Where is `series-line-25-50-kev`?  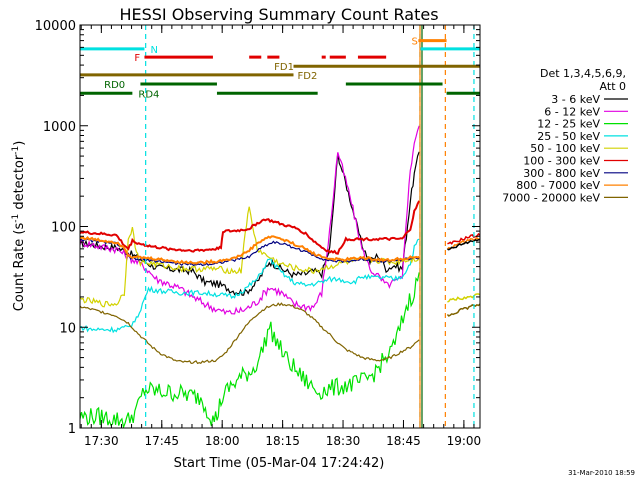
series-line-25-50-kev is located at coordinates (250, 286).